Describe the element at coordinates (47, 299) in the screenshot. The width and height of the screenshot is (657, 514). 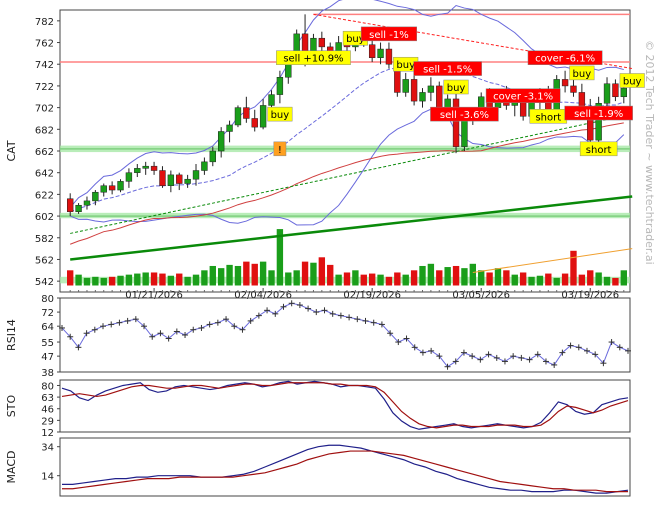
I see `rsi-ytick-label: 80` at that location.